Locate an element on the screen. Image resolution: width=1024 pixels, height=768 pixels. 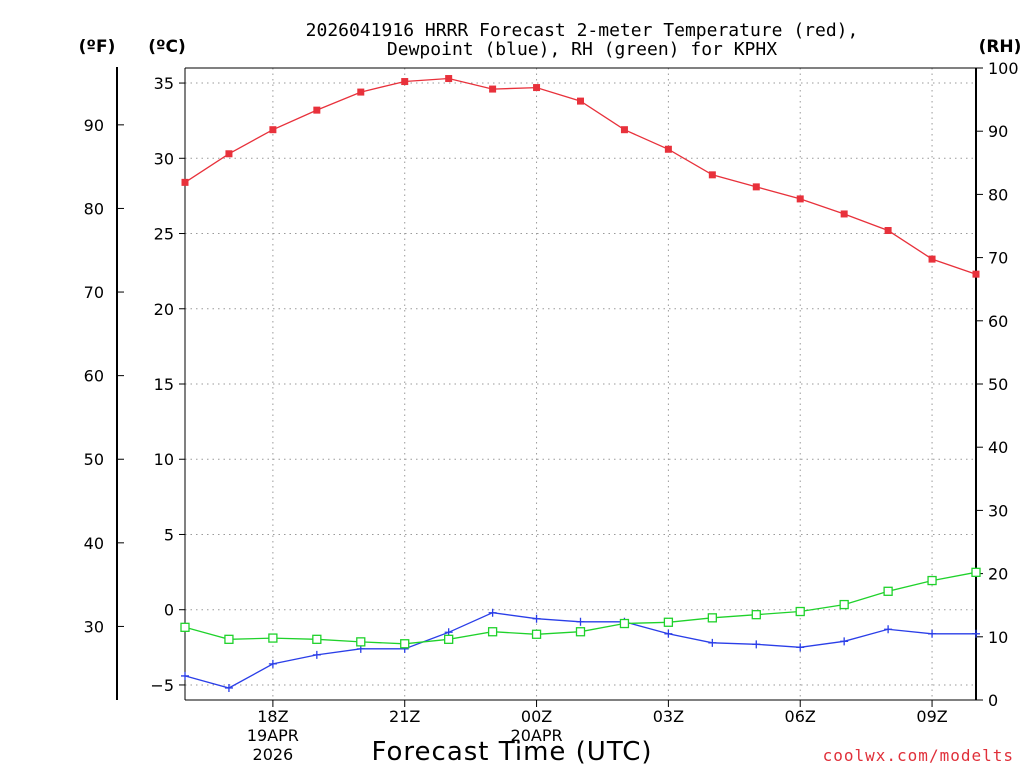
celsius-tick-label: 15 is located at coordinates (164, 384).